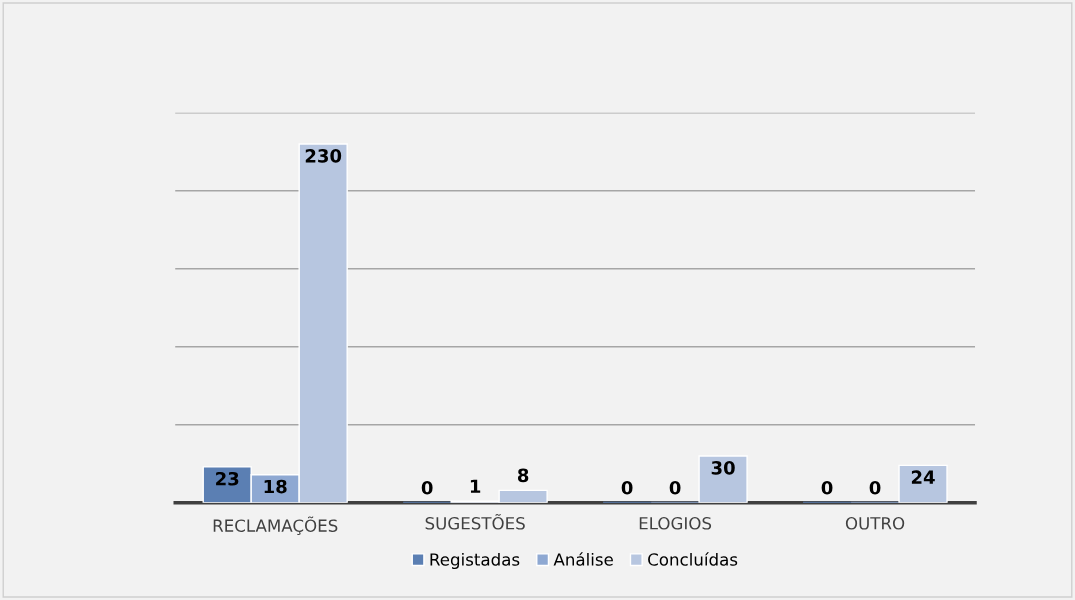  Describe the element at coordinates (227, 478) in the screenshot. I see `data-label: 23` at that location.